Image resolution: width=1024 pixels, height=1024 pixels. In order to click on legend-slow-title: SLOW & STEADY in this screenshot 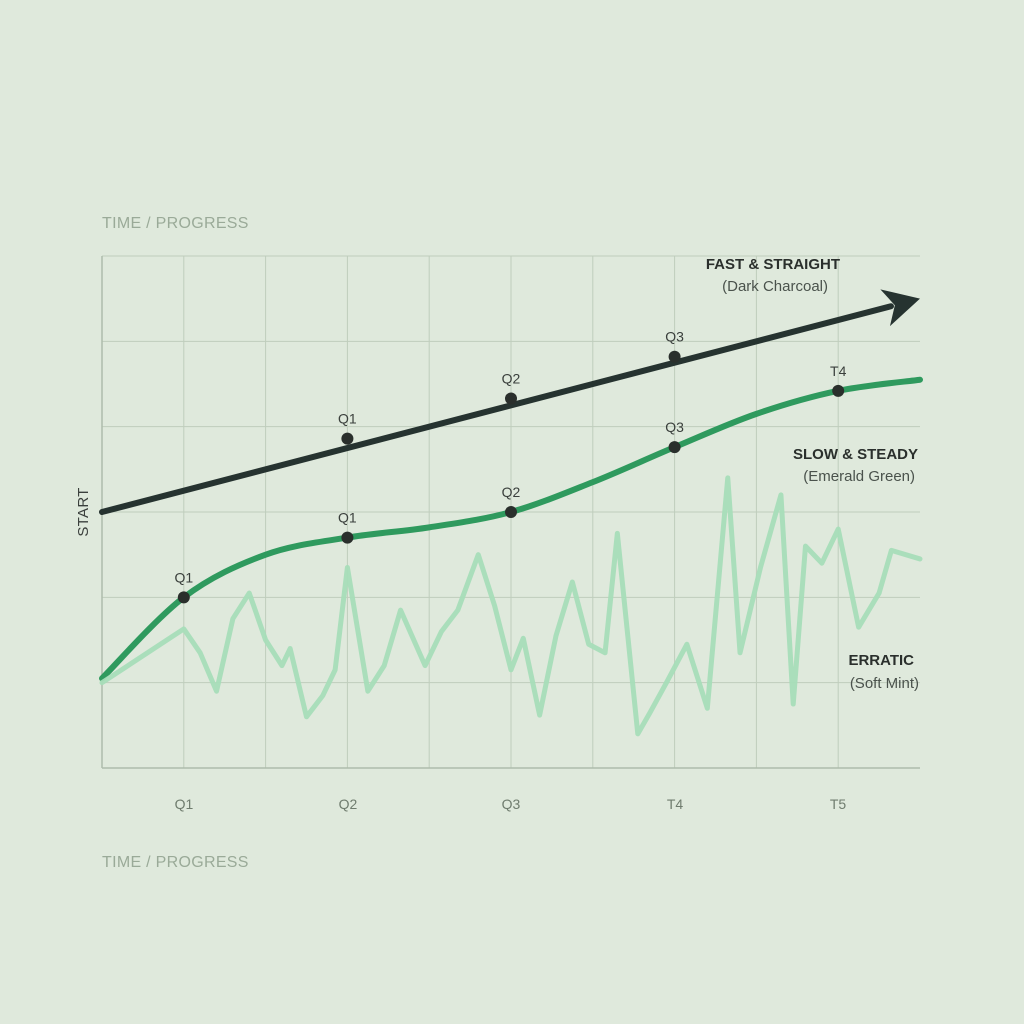, I will do `click(855, 454)`.